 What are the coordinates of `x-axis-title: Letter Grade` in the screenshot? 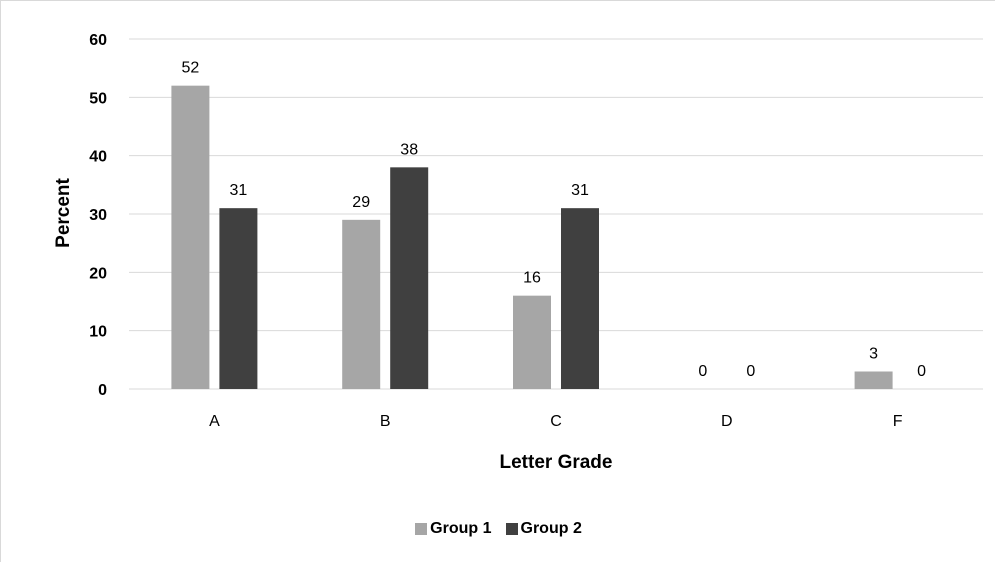 It's located at (556, 462).